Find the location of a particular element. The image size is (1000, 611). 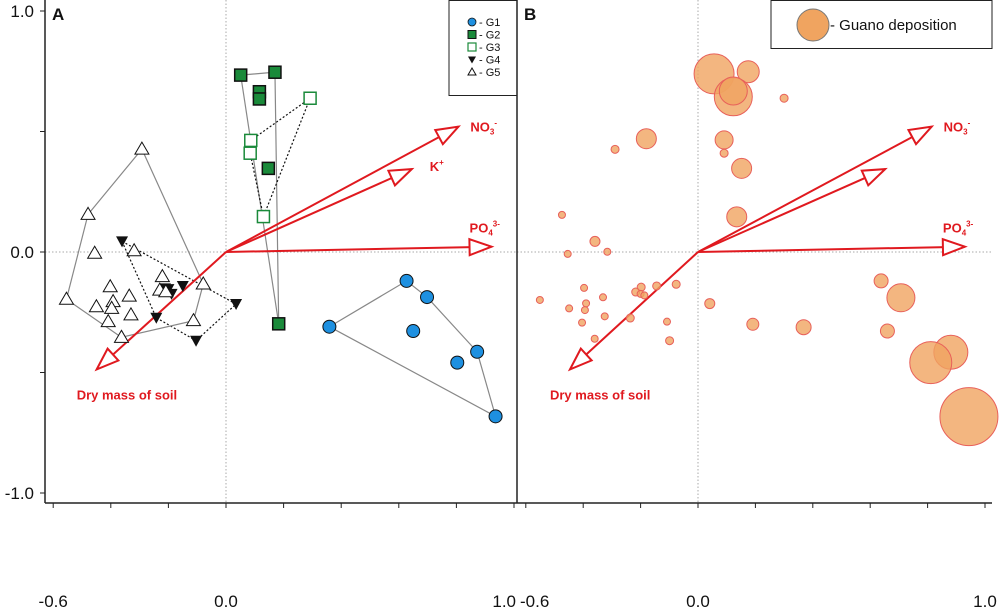

vector-label-K: K+ is located at coordinates (437, 166).